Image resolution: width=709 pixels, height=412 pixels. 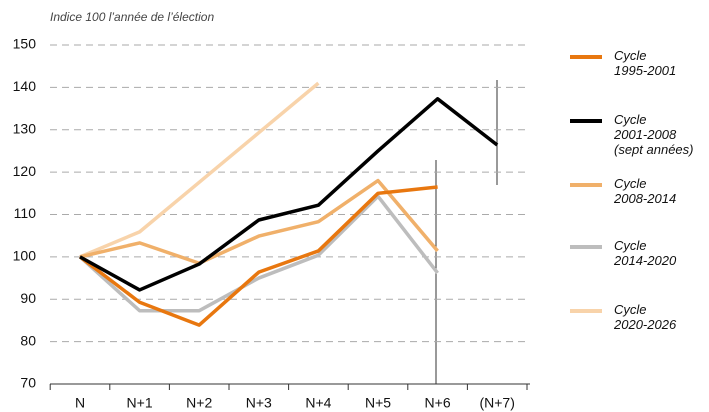 What do you see at coordinates (28, 340) in the screenshot?
I see `y-tick-label: 80` at bounding box center [28, 340].